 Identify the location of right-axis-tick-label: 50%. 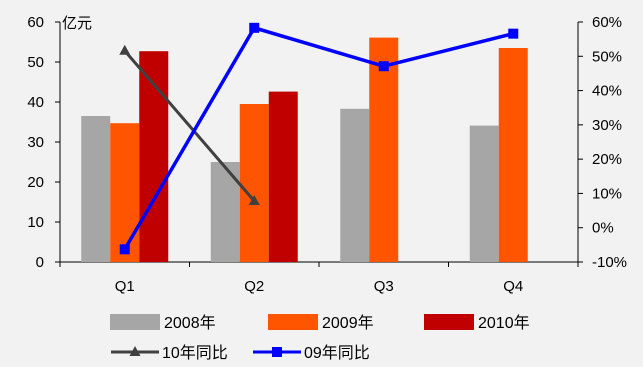
(607, 56).